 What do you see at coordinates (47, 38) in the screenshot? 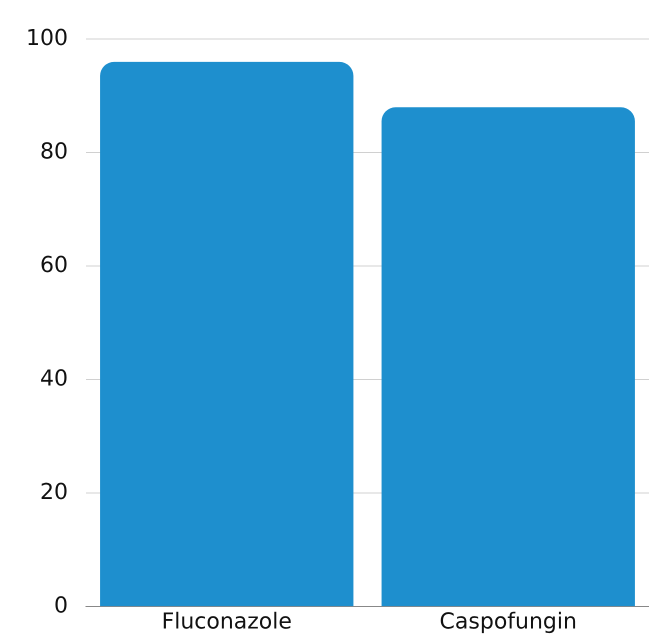
I see `y-tick-label: 100` at bounding box center [47, 38].